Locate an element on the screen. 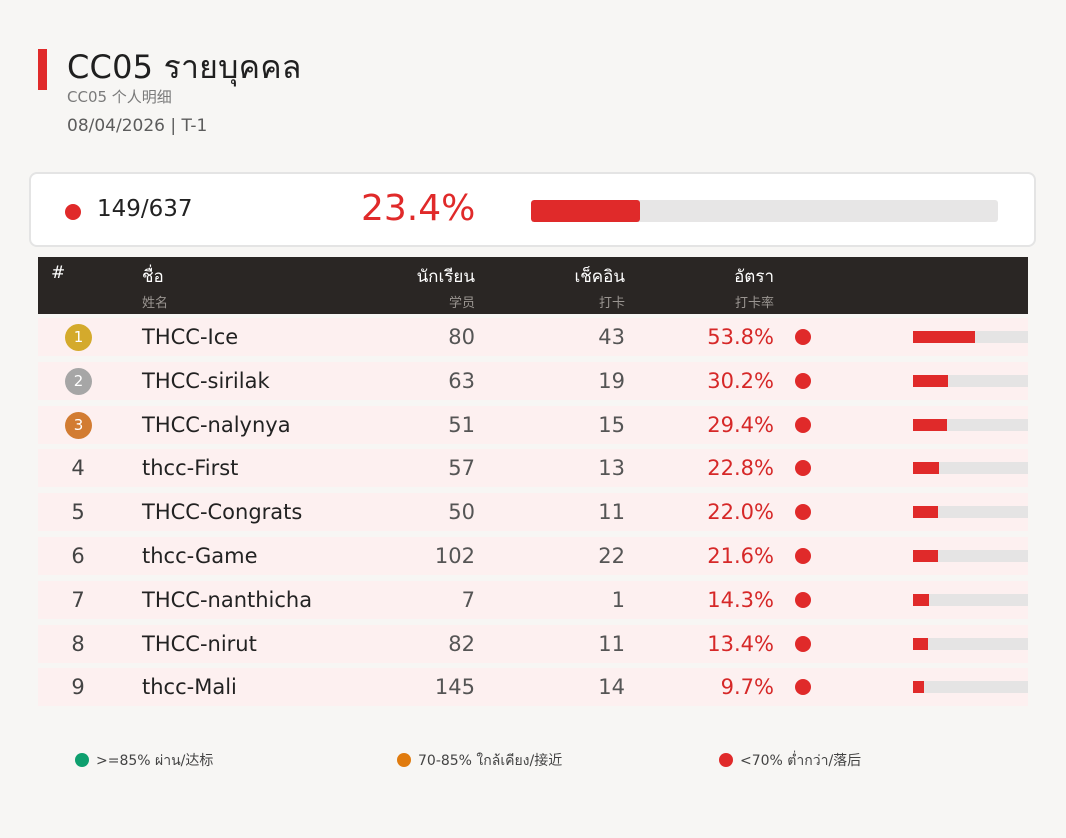 This screenshot has width=1066, height=838. row-name: thcc-First is located at coordinates (190, 468).